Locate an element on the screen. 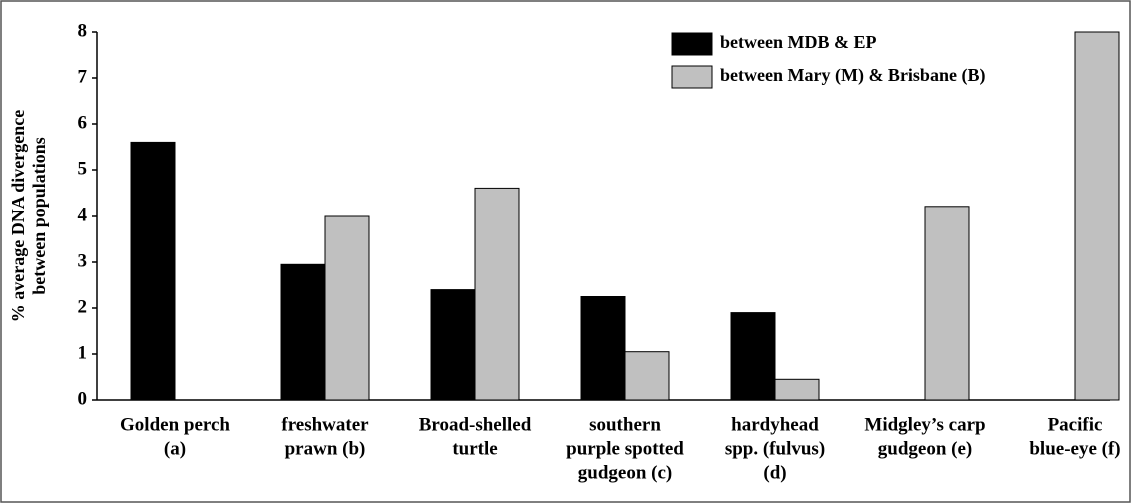 The width and height of the screenshot is (1131, 503). y-axis-label-line: between populations is located at coordinates (39, 216).